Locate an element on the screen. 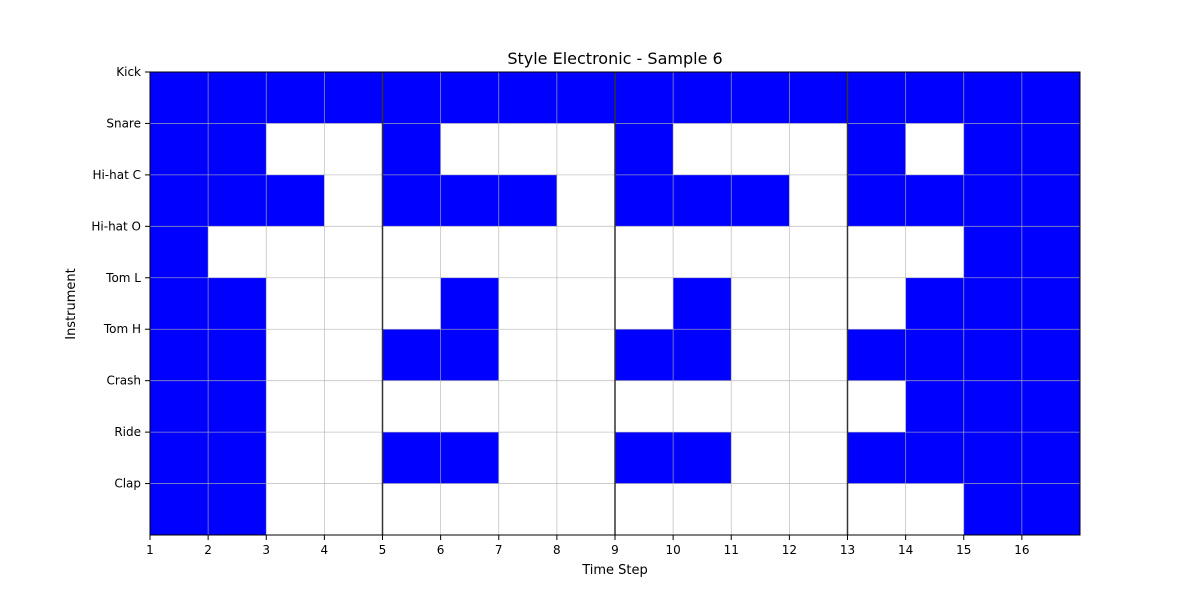 Image resolution: width=1200 pixels, height=600 pixels. y-tick-label: Crash is located at coordinates (123, 381).